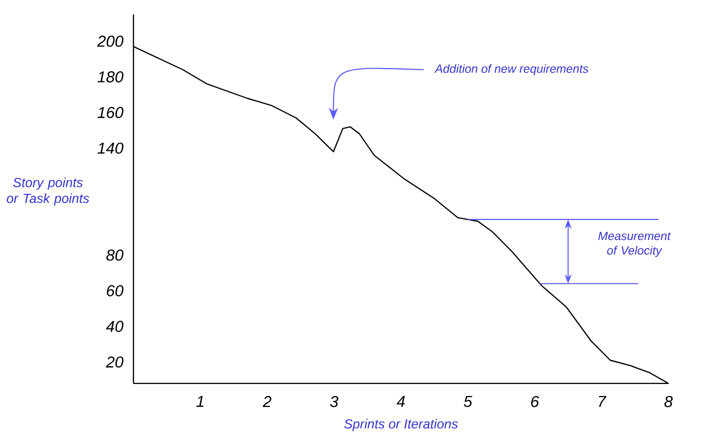  What do you see at coordinates (115, 255) in the screenshot?
I see `y-tick-label: 80` at bounding box center [115, 255].